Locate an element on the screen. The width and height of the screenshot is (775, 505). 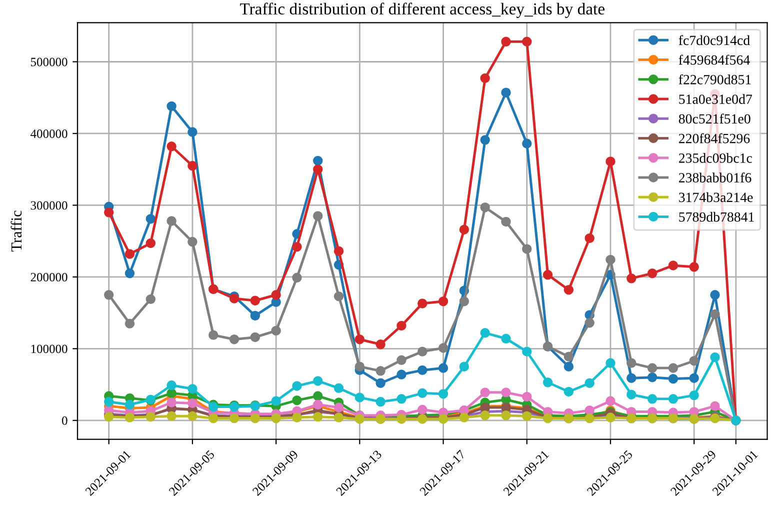
y-tick-label: 100000 is located at coordinates (49, 349).